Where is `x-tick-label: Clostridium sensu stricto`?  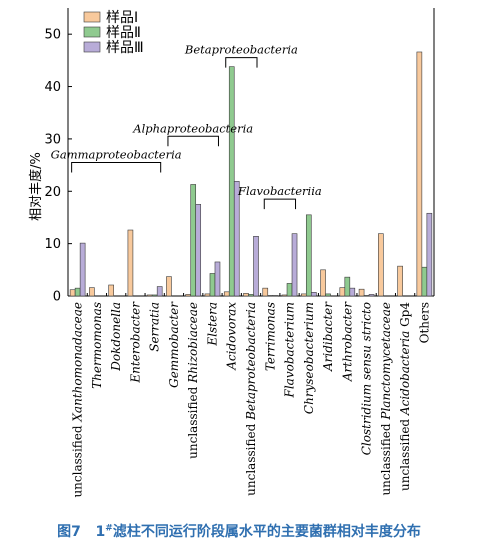 x-tick-label: Clostridium sensu stricto is located at coordinates (367, 378).